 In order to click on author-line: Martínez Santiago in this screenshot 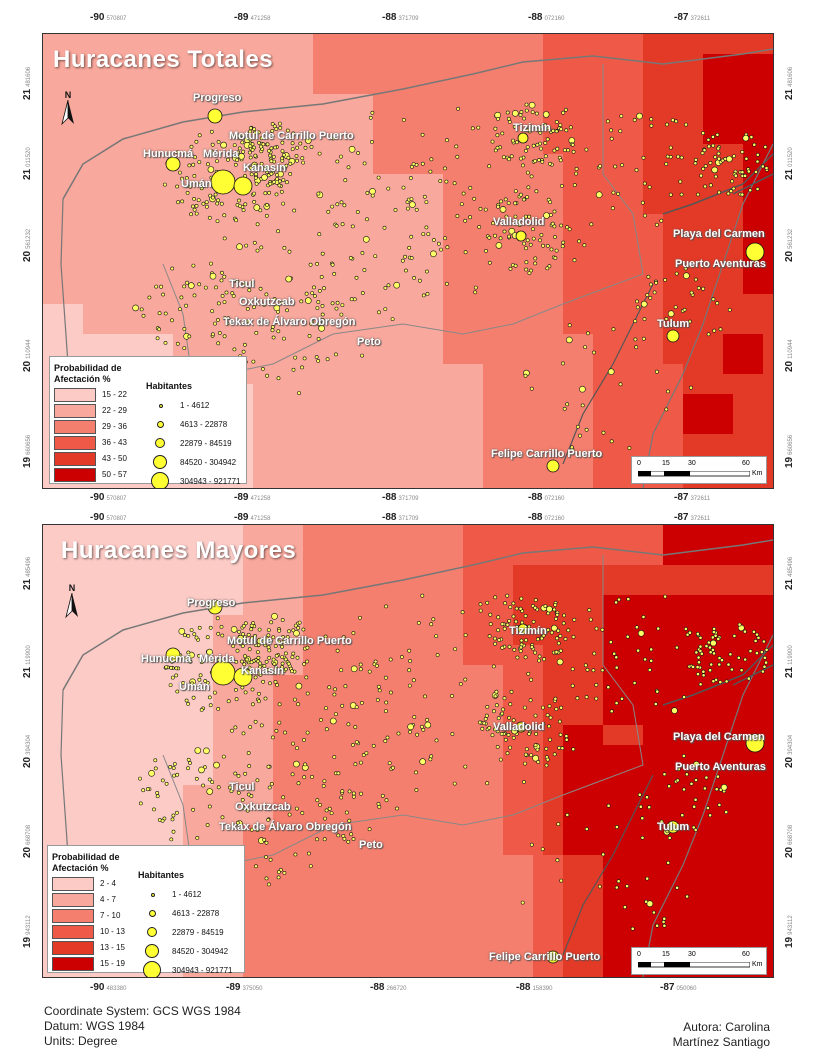, I will do `click(721, 1042)`.